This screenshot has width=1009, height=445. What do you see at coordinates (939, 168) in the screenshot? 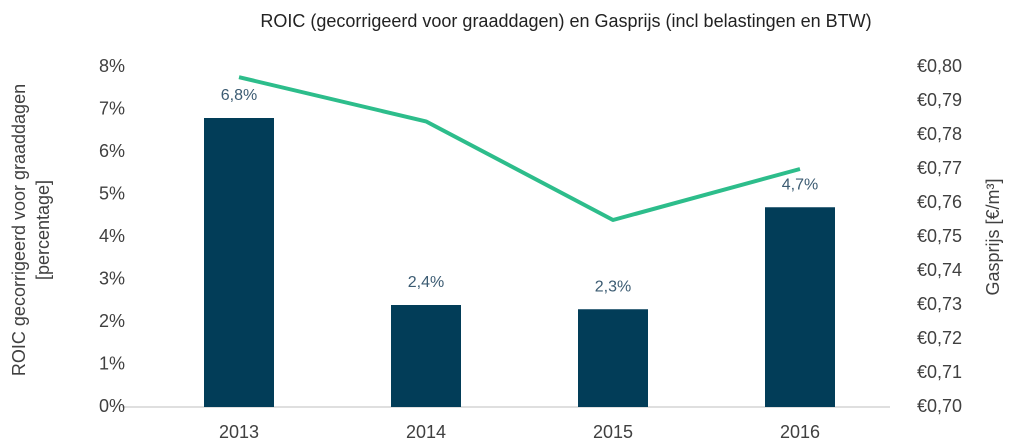
I see `y2-tick-label: €0,77` at bounding box center [939, 168].